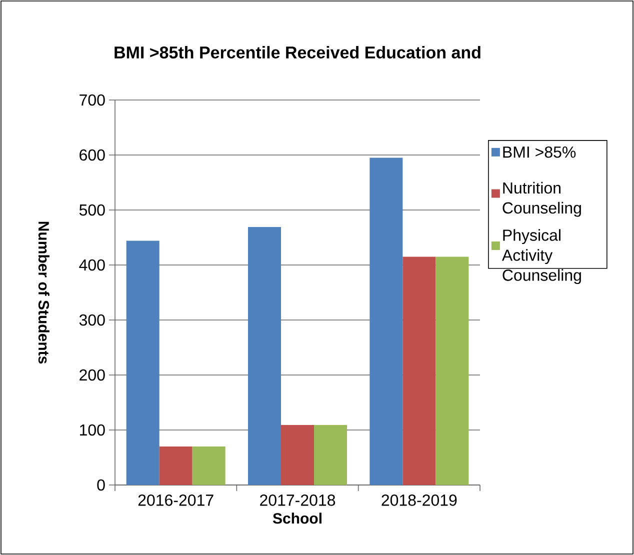 The image size is (634, 555). I want to click on legend-label: BMI >85%, so click(539, 152).